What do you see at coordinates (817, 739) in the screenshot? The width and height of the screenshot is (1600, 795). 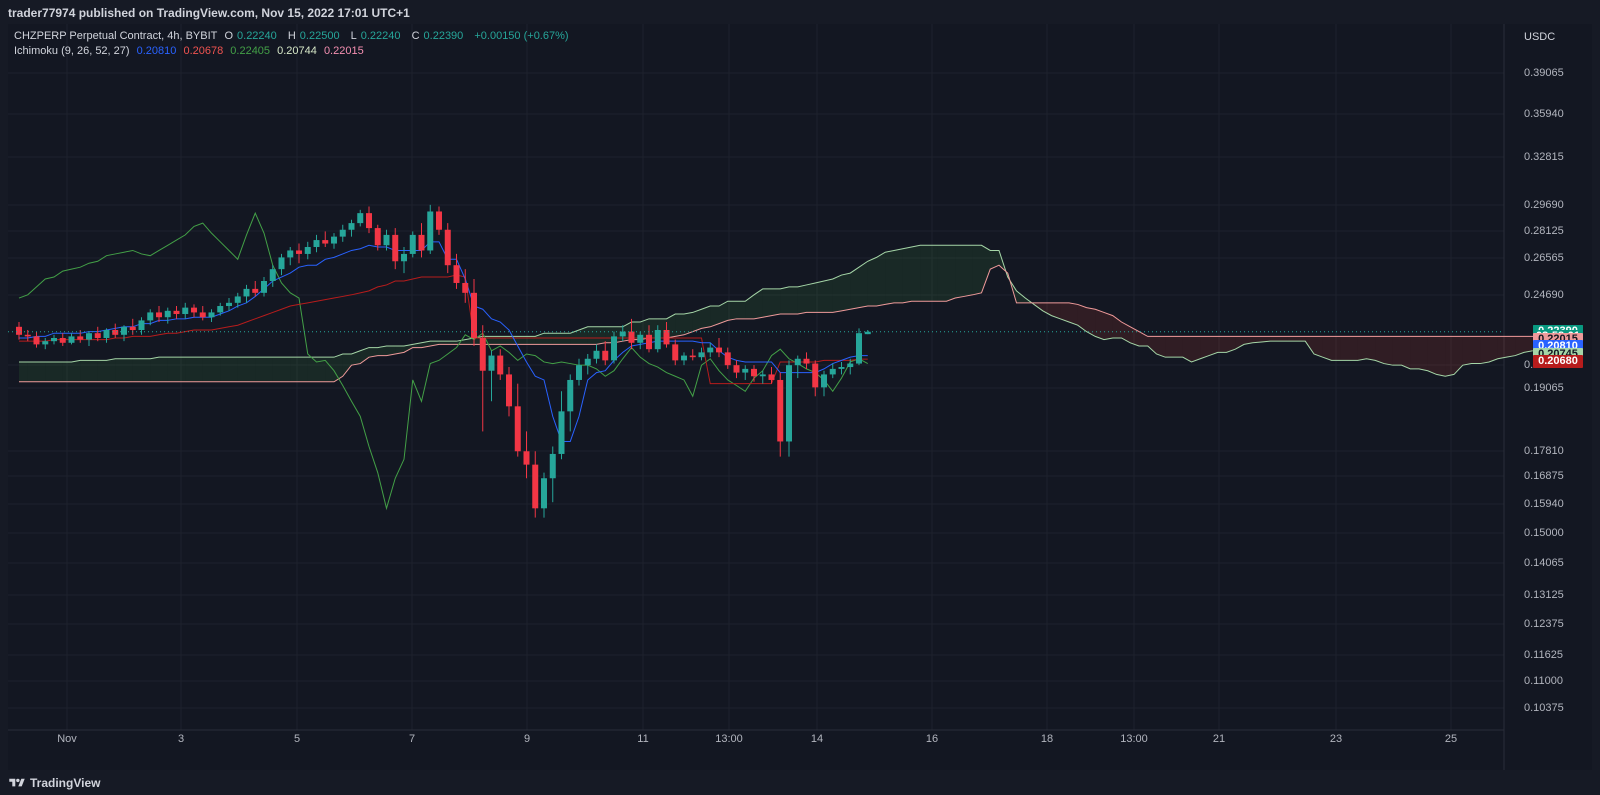 I see `x-tick-label: 14` at bounding box center [817, 739].